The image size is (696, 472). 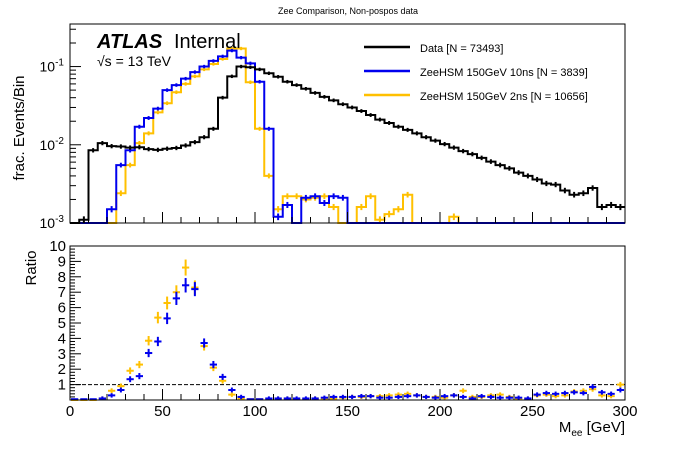 I want to click on x-tick-label: 300, so click(x=624, y=411).